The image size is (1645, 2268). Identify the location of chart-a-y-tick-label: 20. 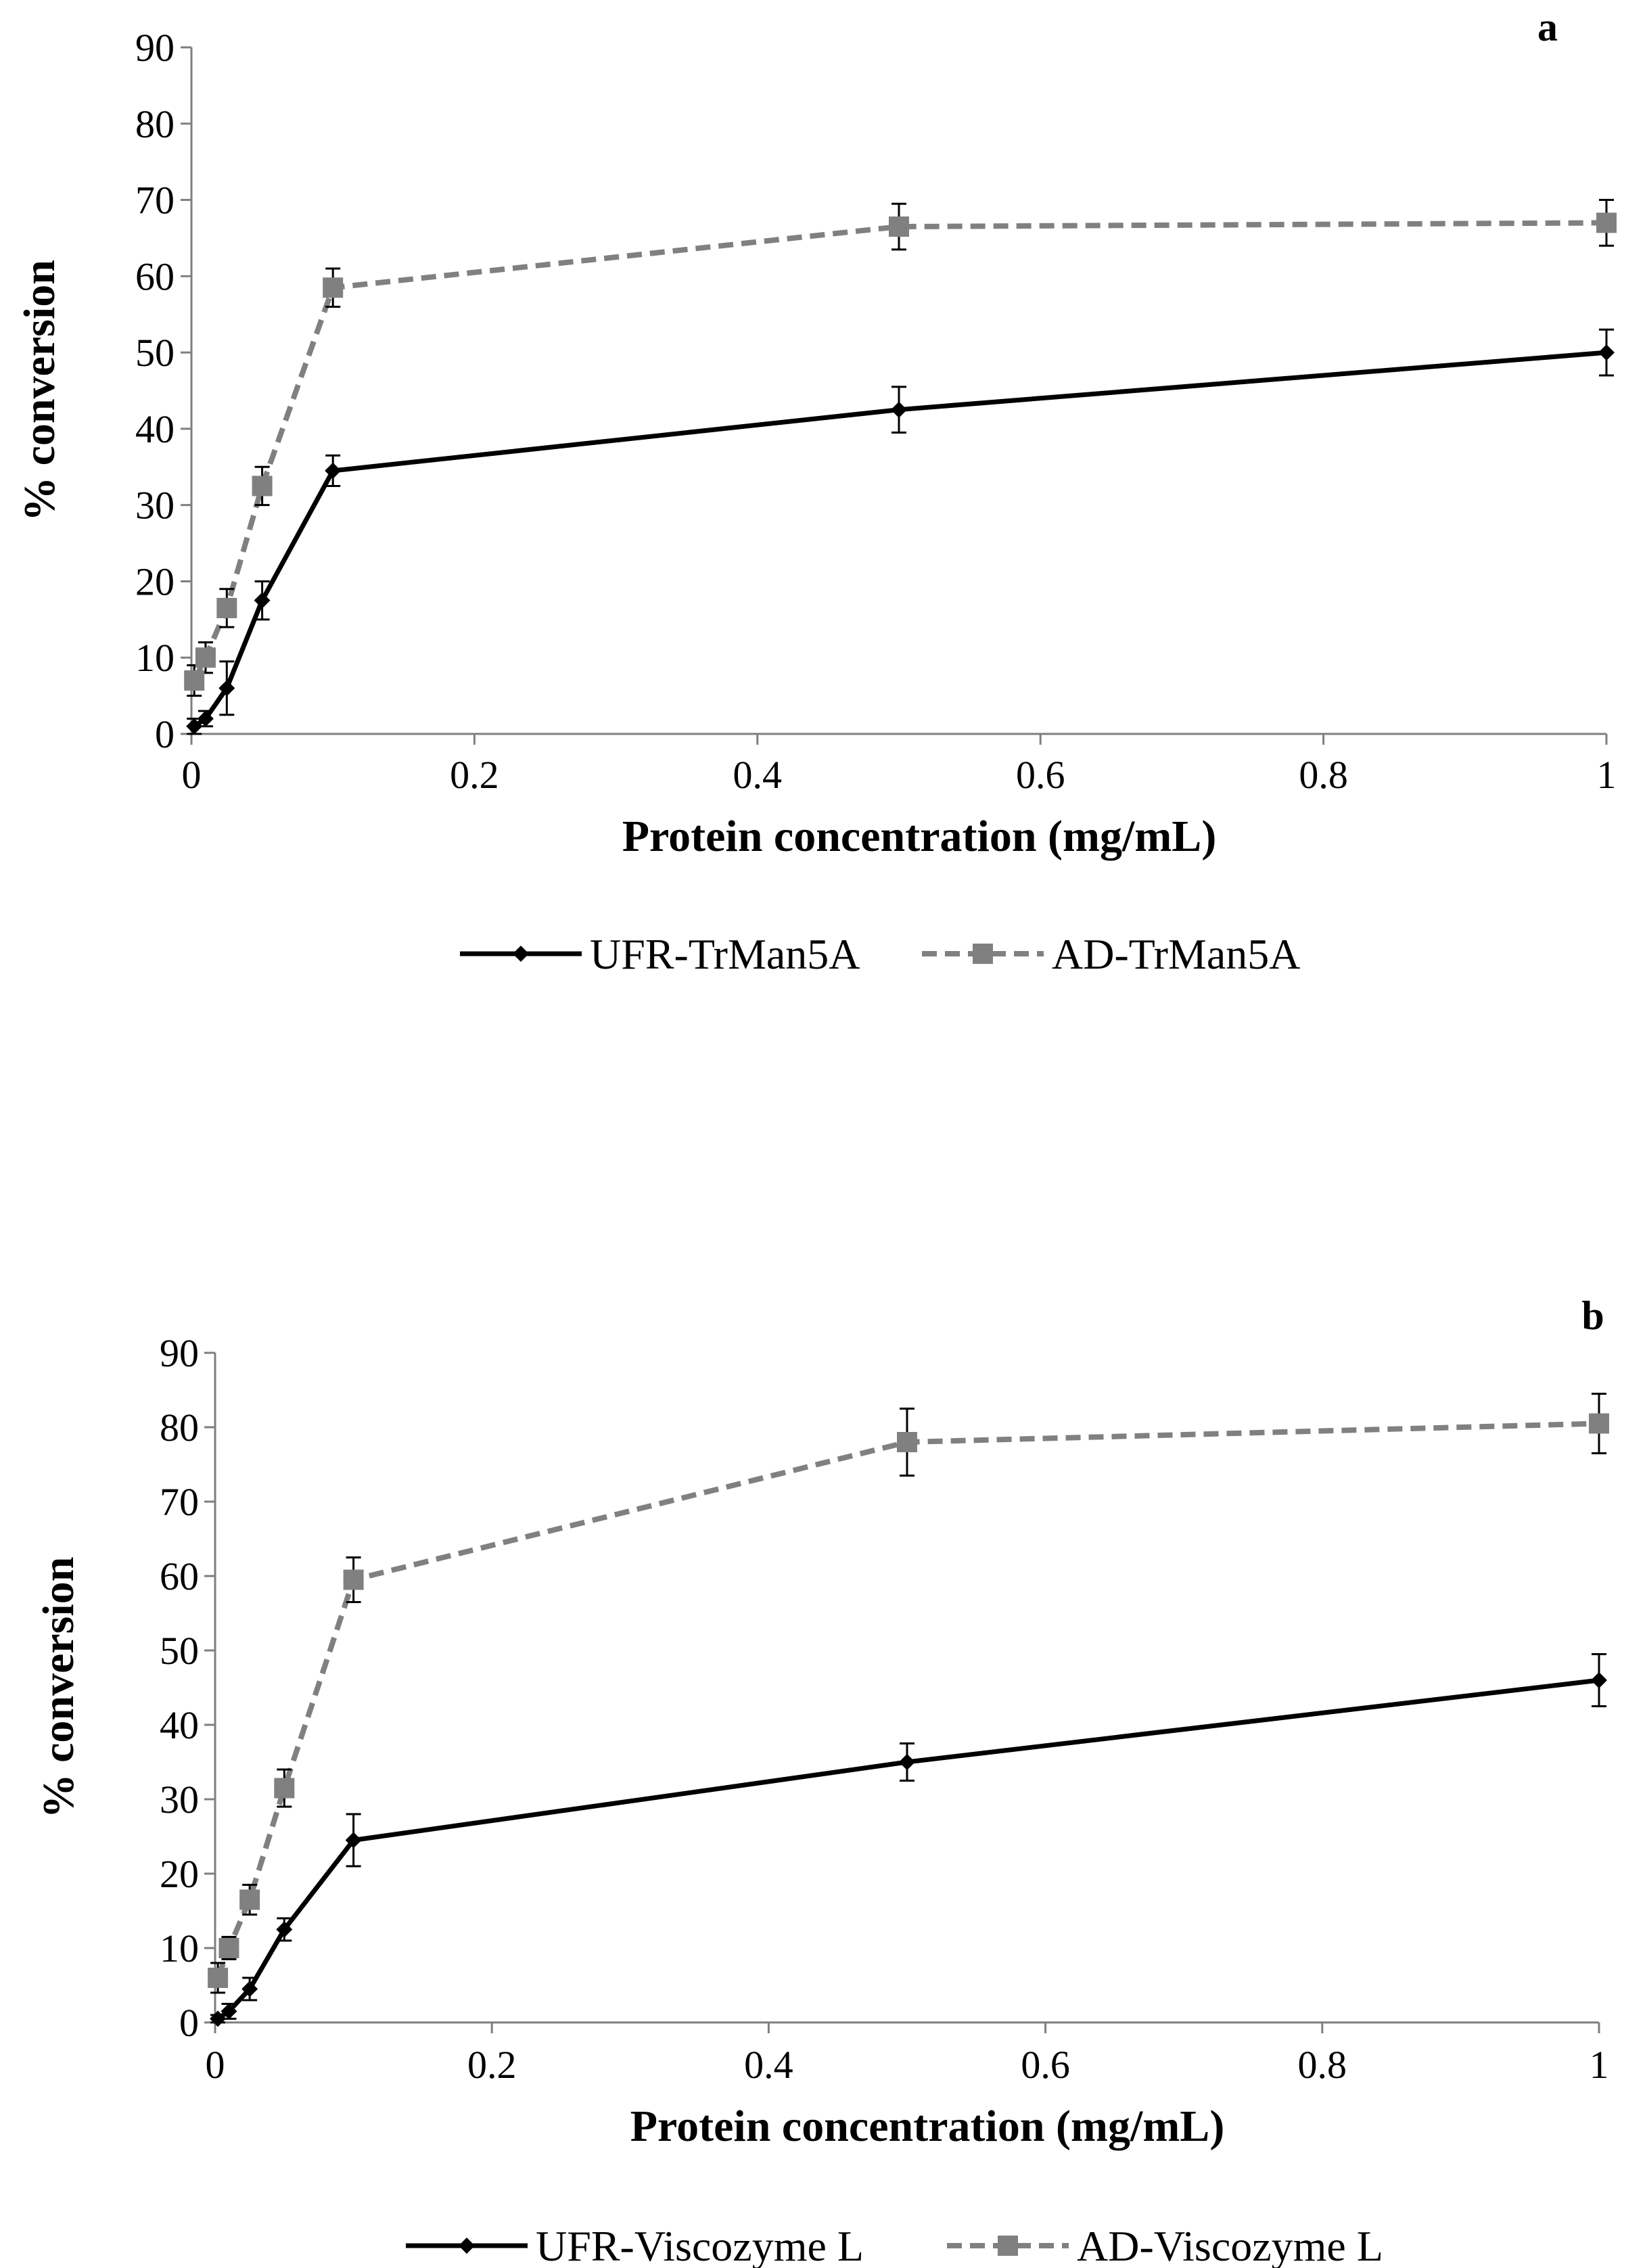
(155, 581).